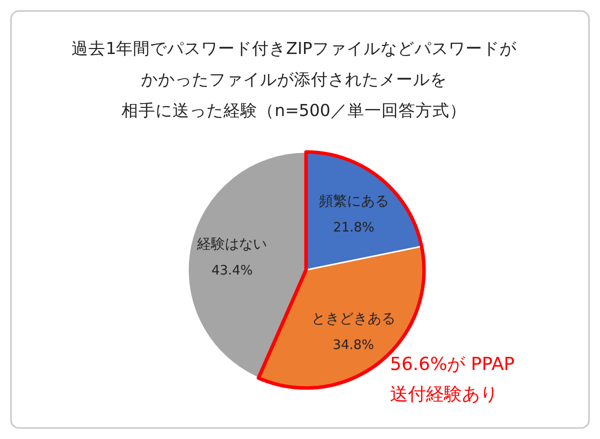  Describe the element at coordinates (353, 202) in the screenshot. I see `slice-label: 頻繁にある` at that location.